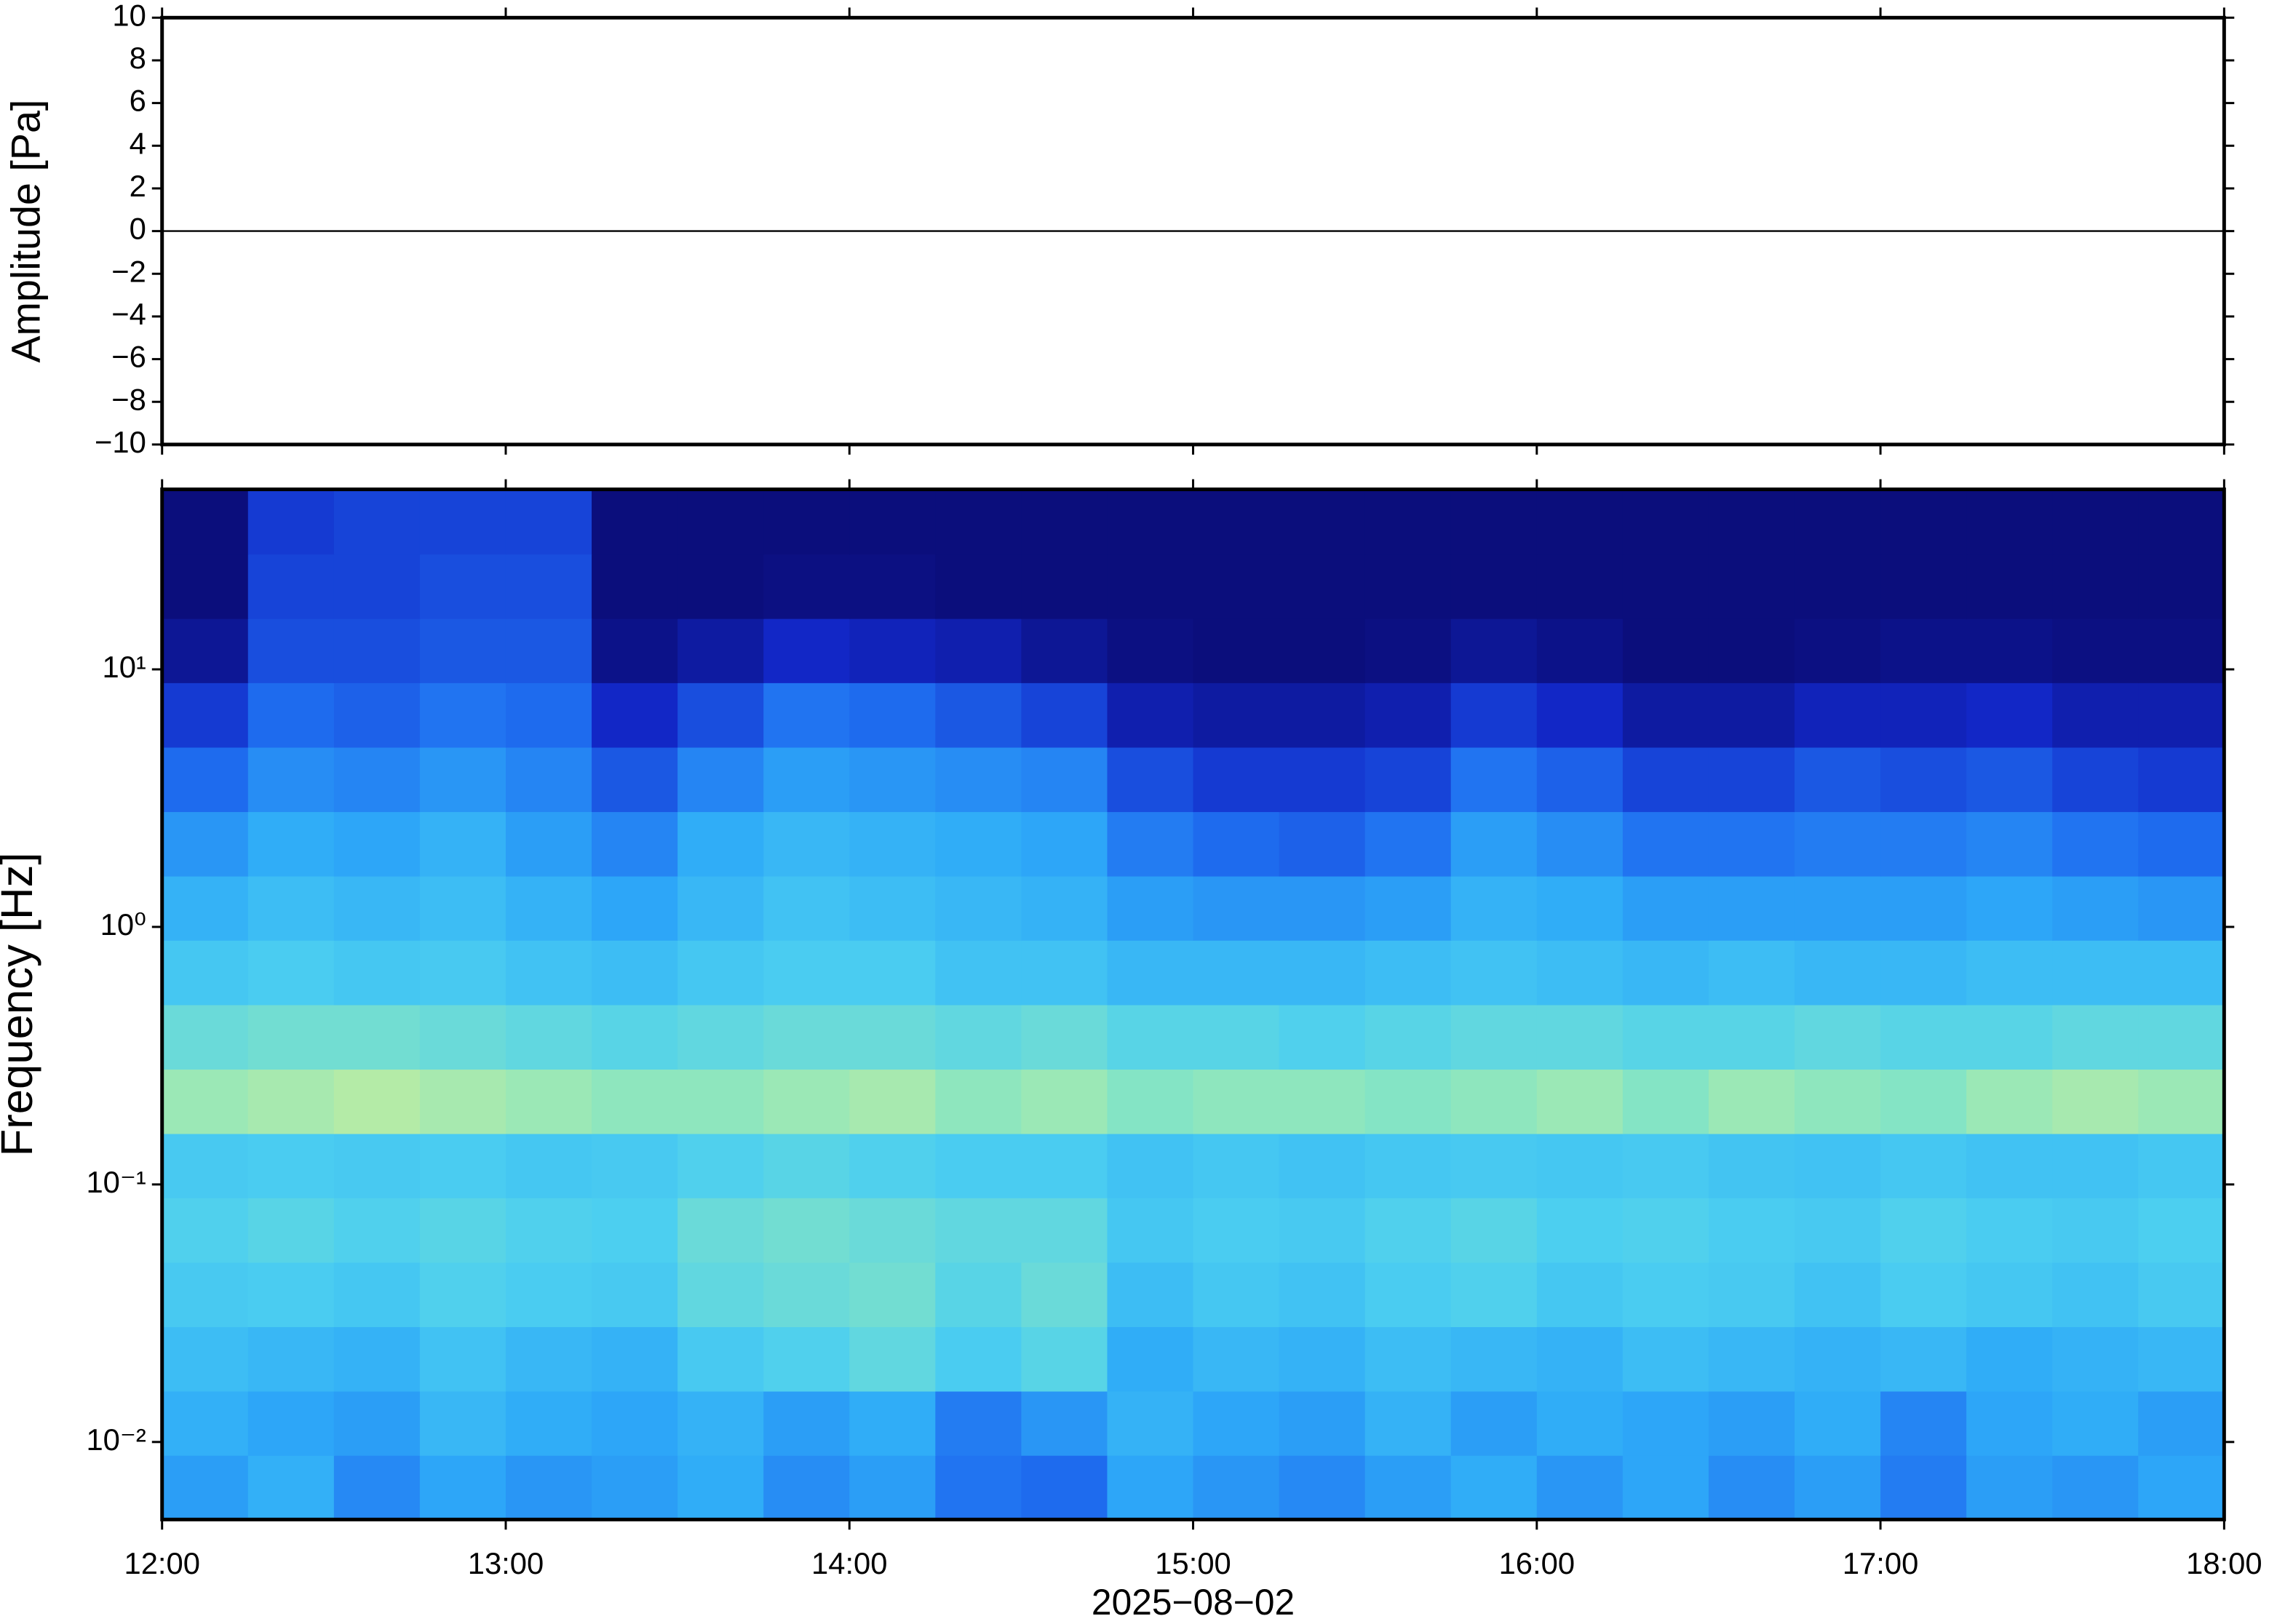 The height and width of the screenshot is (1624, 2269). What do you see at coordinates (128, 357) in the screenshot?
I see `y-tick-label: −6` at bounding box center [128, 357].